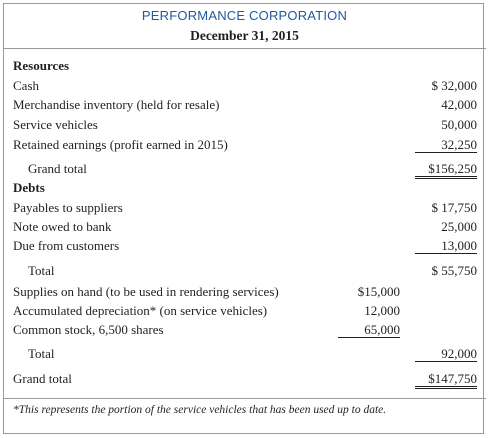  What do you see at coordinates (446, 354) in the screenshot?
I see `amount: 92,000` at bounding box center [446, 354].